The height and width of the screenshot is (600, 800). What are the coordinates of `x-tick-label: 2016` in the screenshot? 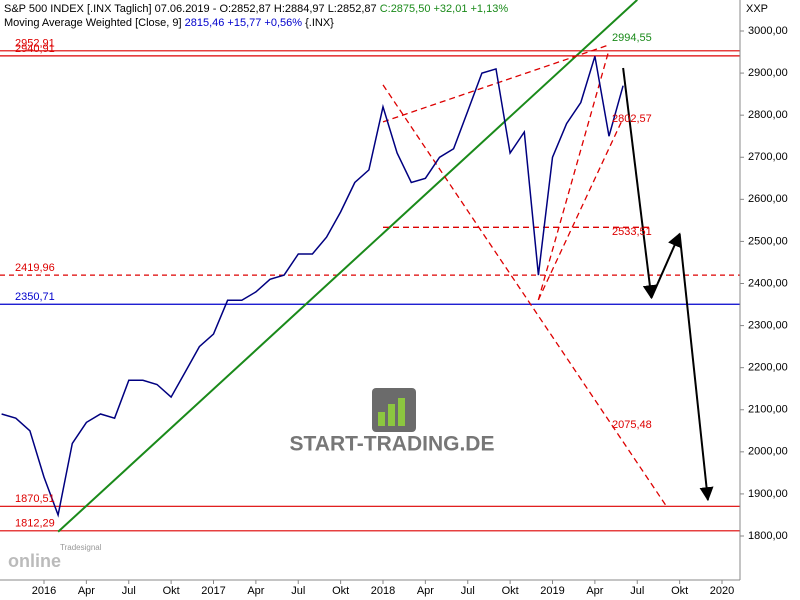 It's located at (44, 591).